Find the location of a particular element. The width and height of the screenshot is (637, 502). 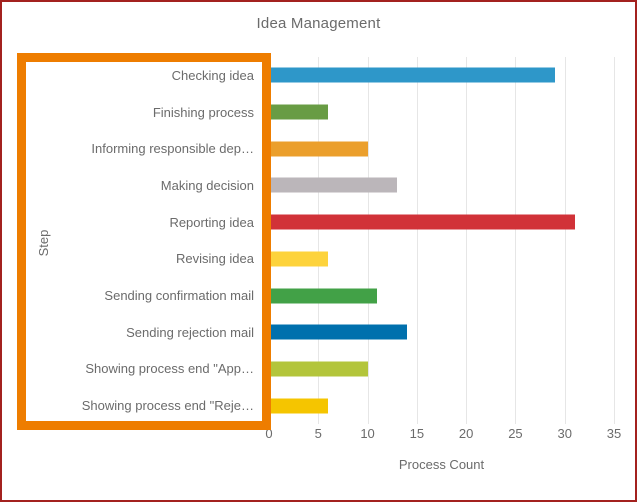

x-axis-title: Process Count is located at coordinates (441, 464).